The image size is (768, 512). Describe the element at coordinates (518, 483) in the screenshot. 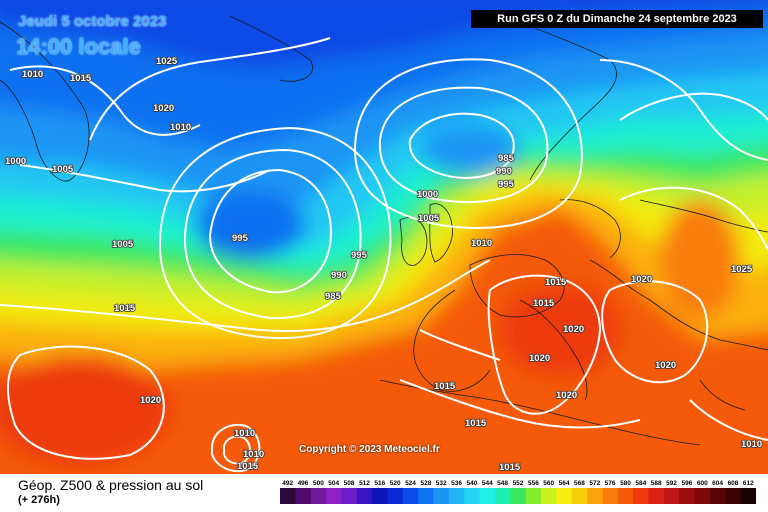

I see `scale-tick-label: 552` at that location.